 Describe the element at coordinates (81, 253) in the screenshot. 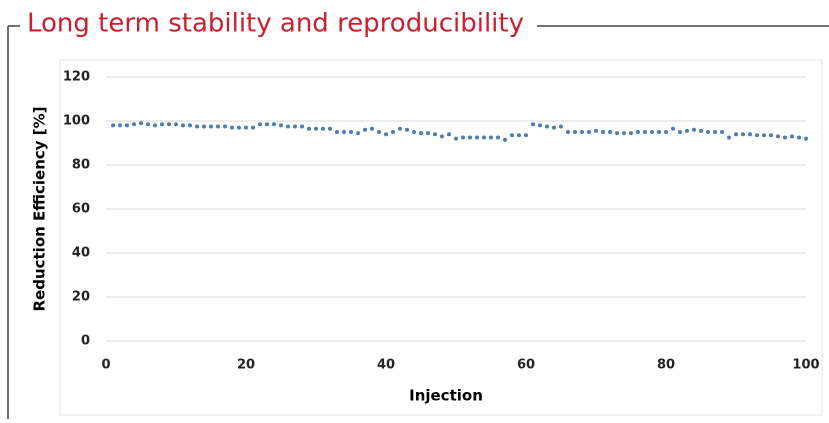

I see `y-tick-label: 40` at that location.